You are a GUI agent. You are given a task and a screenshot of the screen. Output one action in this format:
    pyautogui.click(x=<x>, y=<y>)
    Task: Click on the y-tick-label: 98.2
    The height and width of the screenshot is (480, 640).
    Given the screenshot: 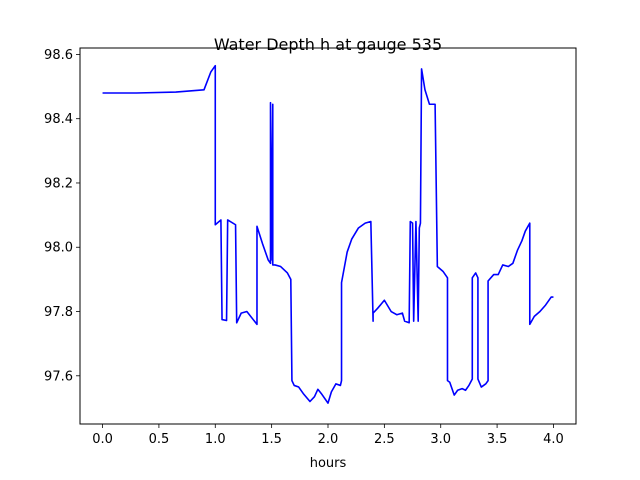 What is the action you would take?
    pyautogui.click(x=58, y=183)
    